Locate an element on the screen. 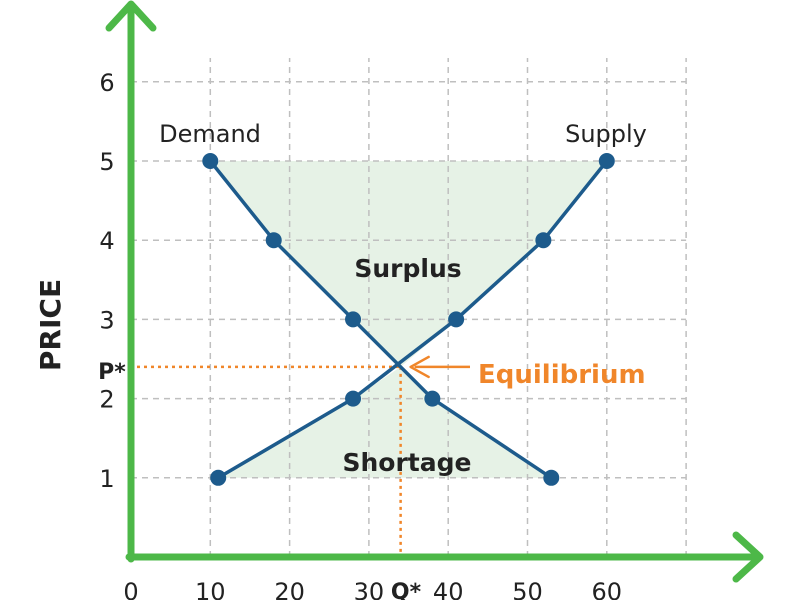 The image size is (800, 600). q-star-label: Q* is located at coordinates (406, 590).